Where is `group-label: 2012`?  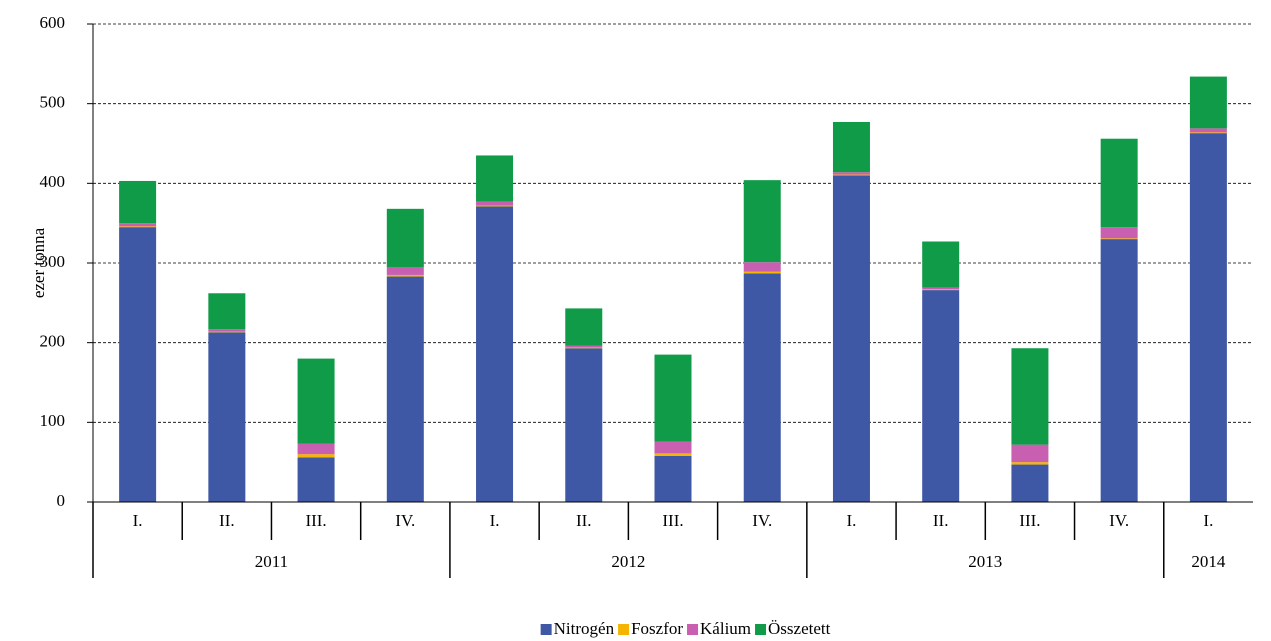 group-label: 2012 is located at coordinates (628, 561).